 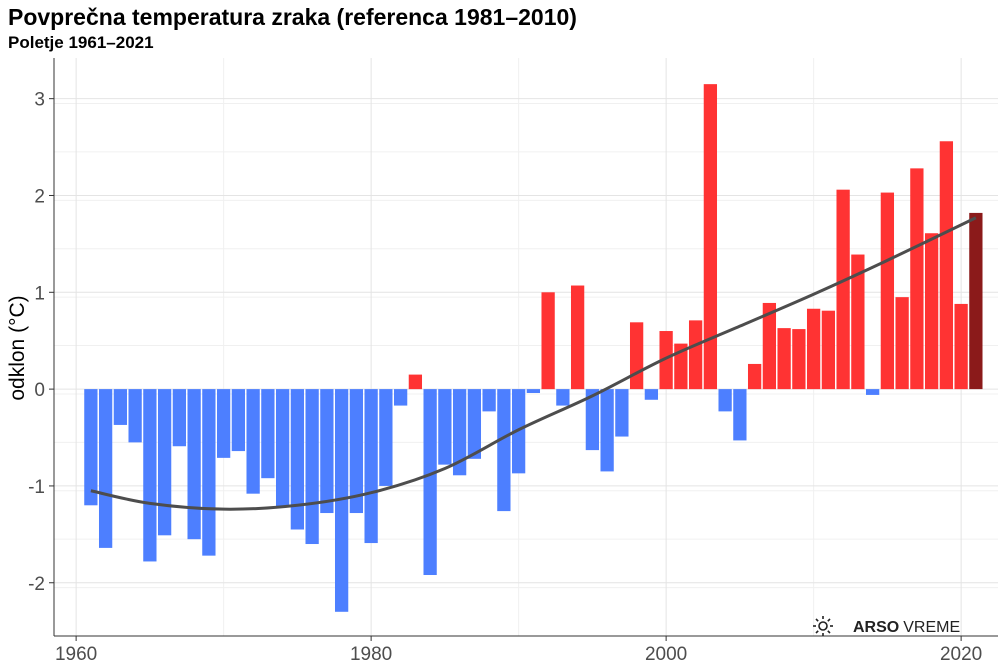 What do you see at coordinates (769, 346) in the screenshot?
I see `bar-2007` at bounding box center [769, 346].